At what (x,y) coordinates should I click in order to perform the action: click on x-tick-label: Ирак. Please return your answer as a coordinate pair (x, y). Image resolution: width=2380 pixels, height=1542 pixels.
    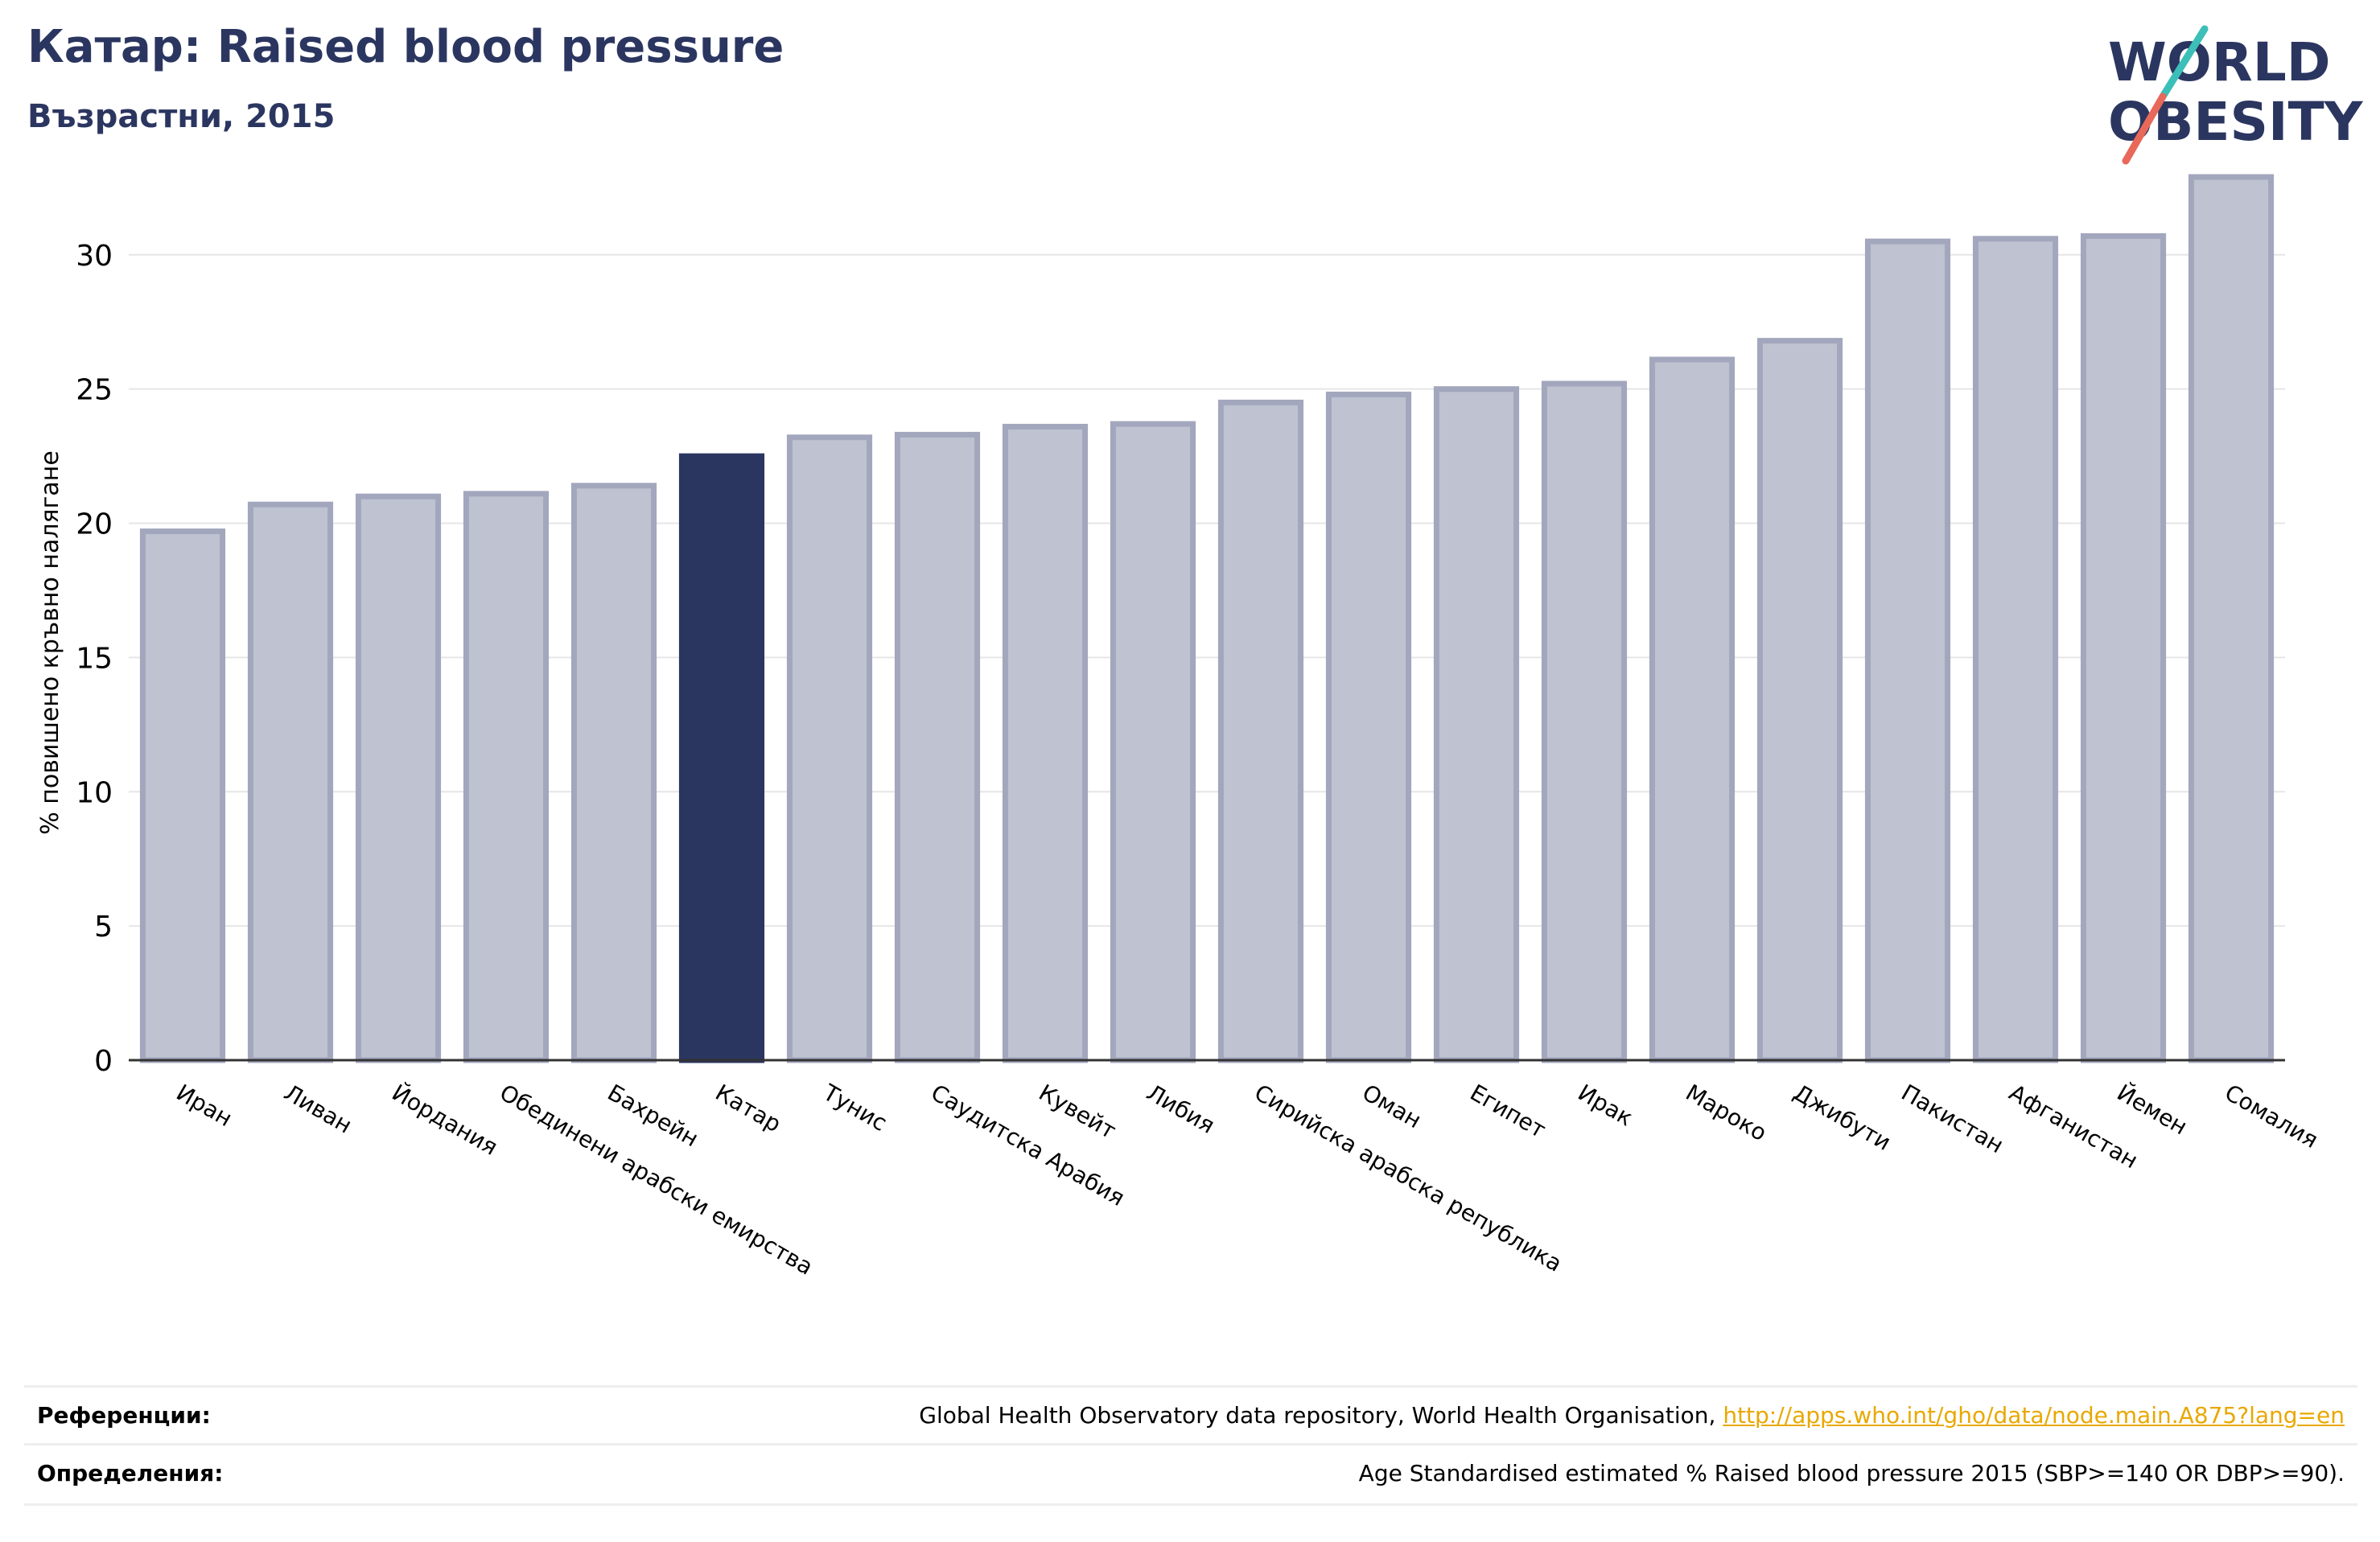
    Looking at the image, I should click on (1606, 1105).